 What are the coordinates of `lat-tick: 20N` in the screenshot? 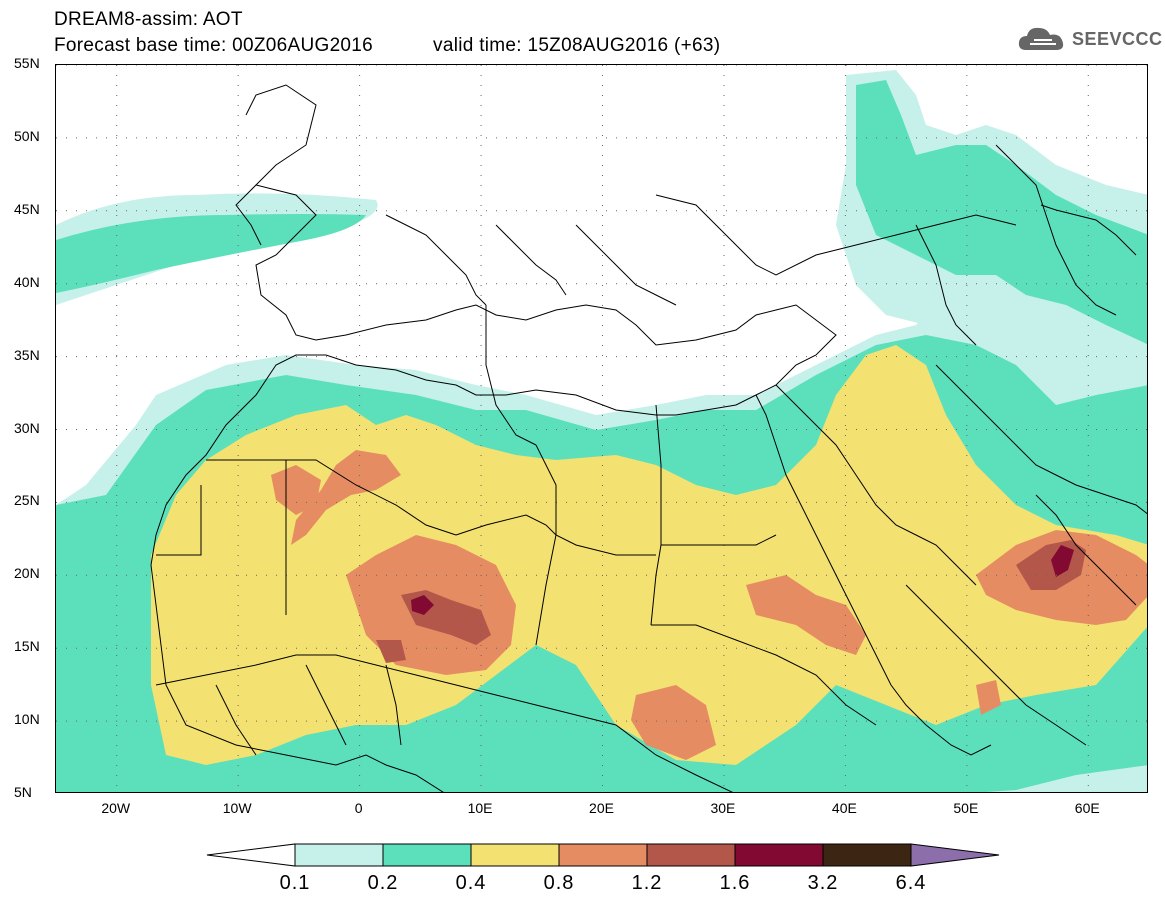 It's located at (27, 573).